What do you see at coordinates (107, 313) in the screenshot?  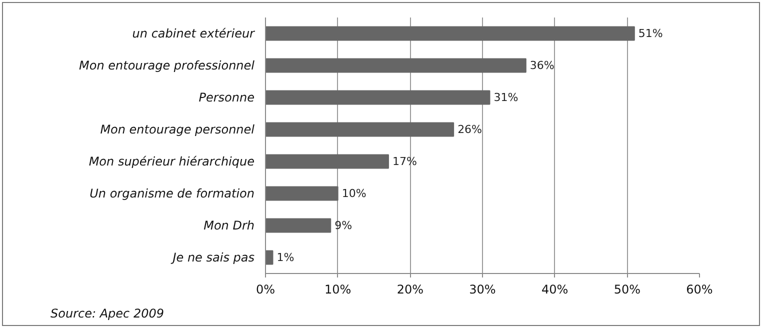 I see `source-note: Source: Apec 2009` at bounding box center [107, 313].